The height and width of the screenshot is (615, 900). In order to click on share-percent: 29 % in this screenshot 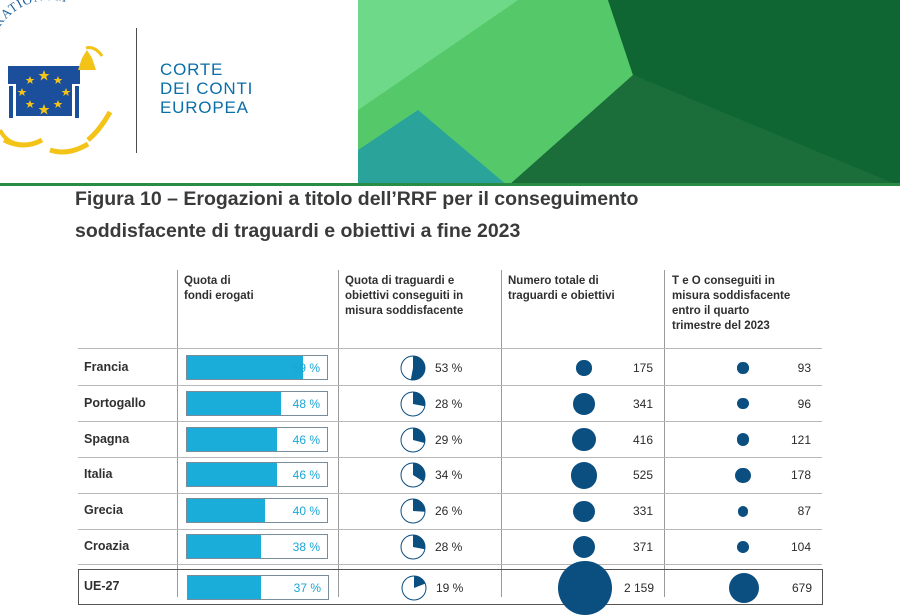, I will do `click(449, 439)`.